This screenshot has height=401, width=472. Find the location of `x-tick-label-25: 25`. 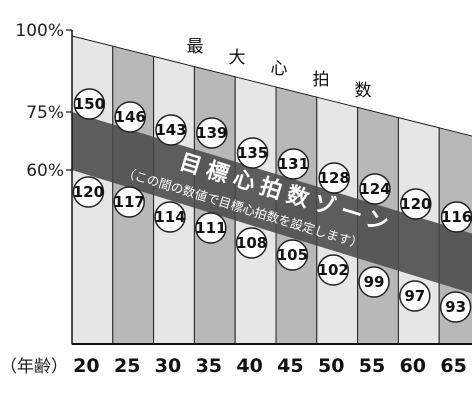

x-tick-label-25: 25 is located at coordinates (127, 366).